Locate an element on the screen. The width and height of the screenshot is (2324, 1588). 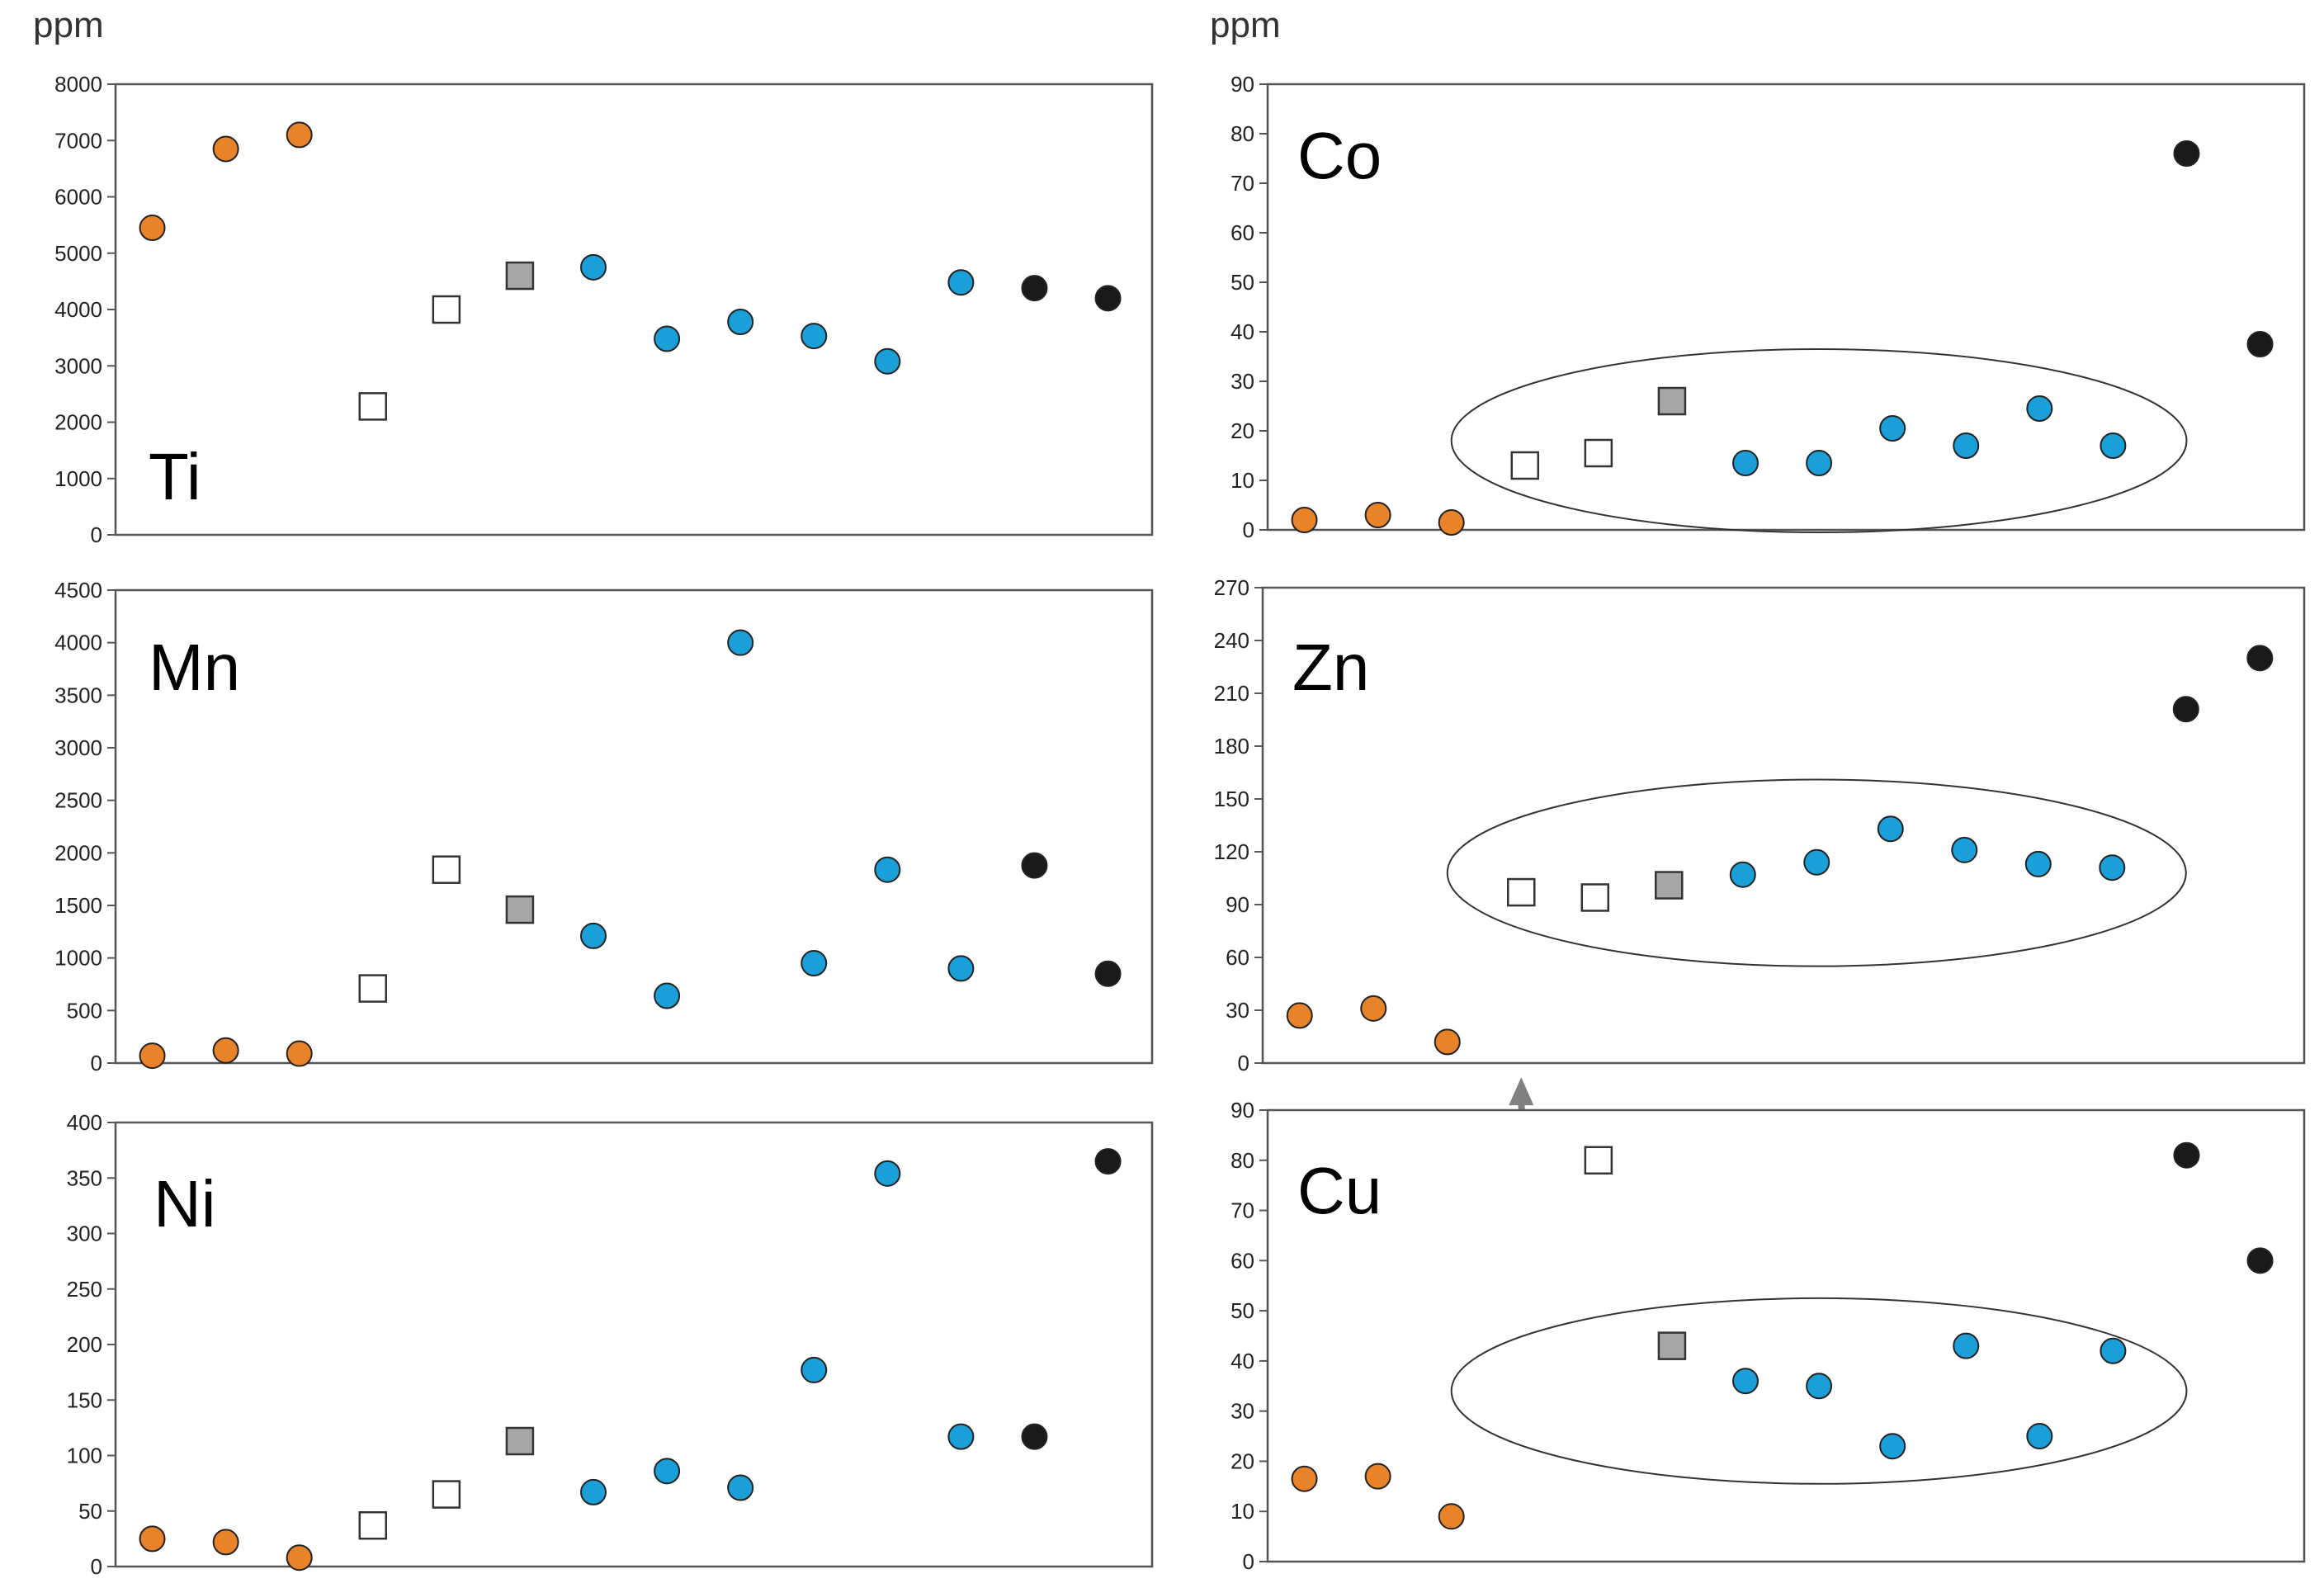
y-tick-label-ti: 3000 is located at coordinates (78, 365).